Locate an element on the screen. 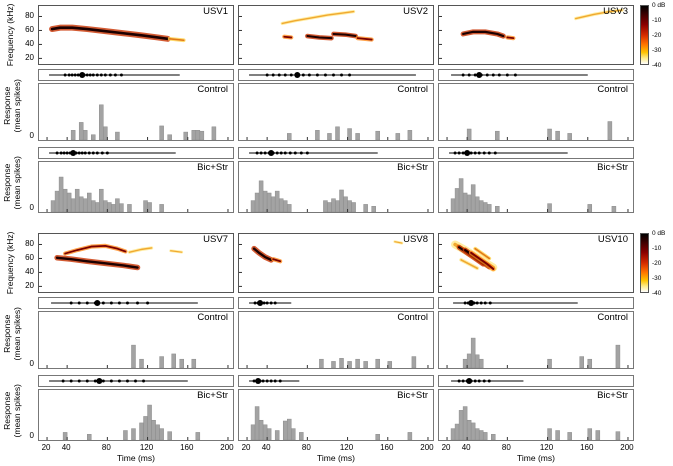  condition-label: Control is located at coordinates (412, 89).